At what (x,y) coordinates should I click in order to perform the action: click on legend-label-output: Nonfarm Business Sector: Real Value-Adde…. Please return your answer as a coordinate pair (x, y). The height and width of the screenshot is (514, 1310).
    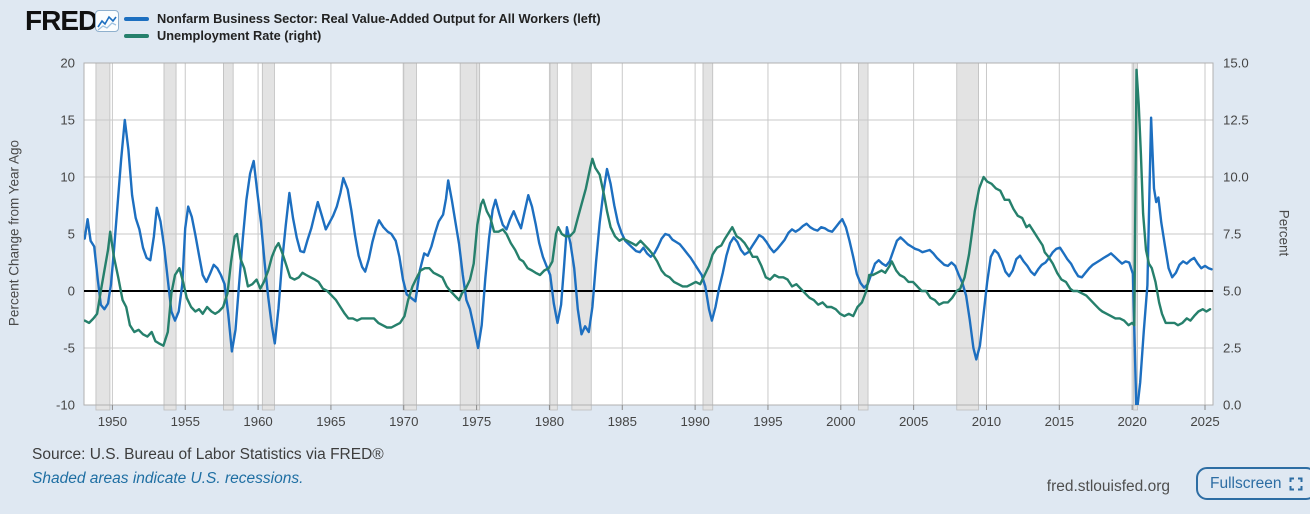
    Looking at the image, I should click on (379, 18).